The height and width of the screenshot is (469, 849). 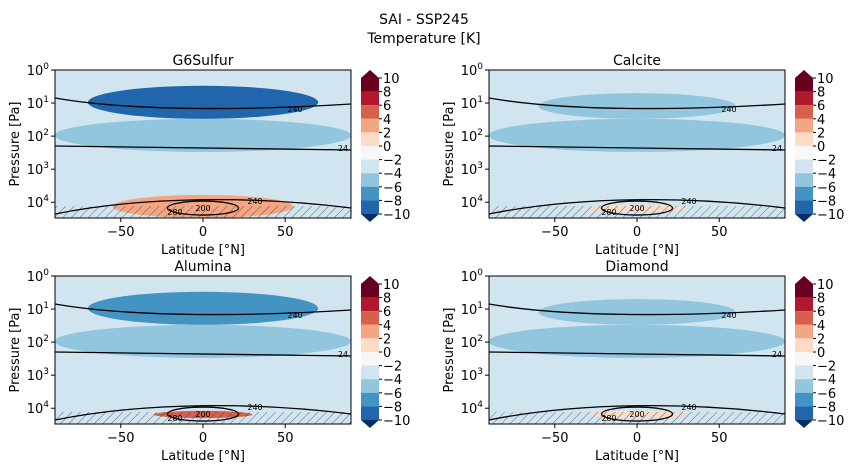 What do you see at coordinates (804, 424) in the screenshot?
I see `colorbar-extend-bottom` at bounding box center [804, 424].